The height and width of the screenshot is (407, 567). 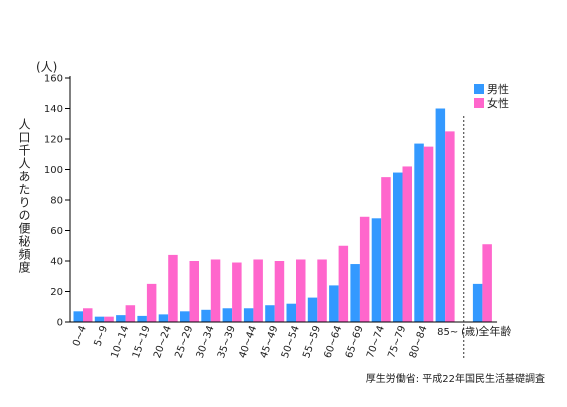 I want to click on x-tick-label: 30~34, so click(x=206, y=342).